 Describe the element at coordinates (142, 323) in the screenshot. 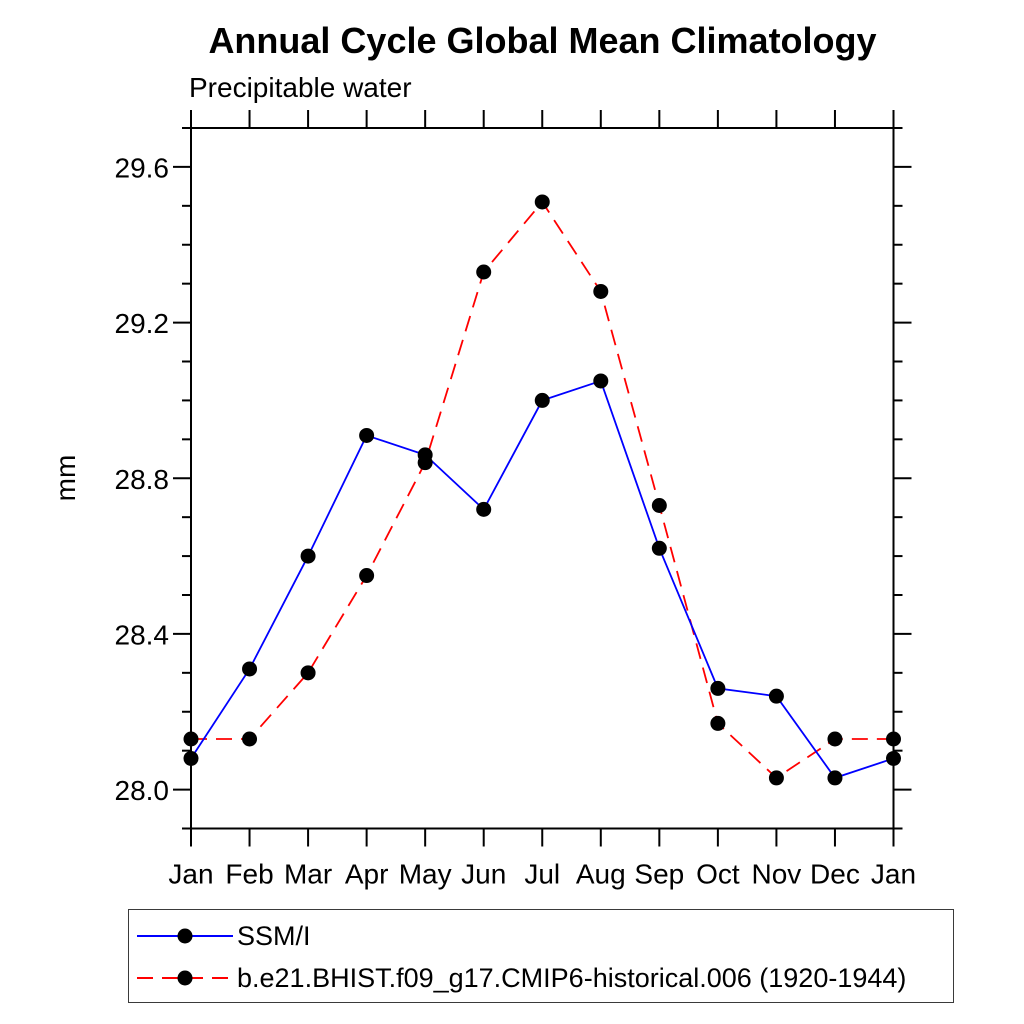

I see `y-tick-label: 29.2` at that location.